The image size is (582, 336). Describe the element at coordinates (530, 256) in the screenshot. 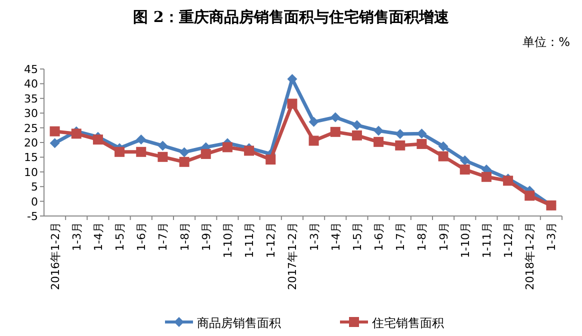

I see `x-tick-label: 2018年1-2月` at that location.